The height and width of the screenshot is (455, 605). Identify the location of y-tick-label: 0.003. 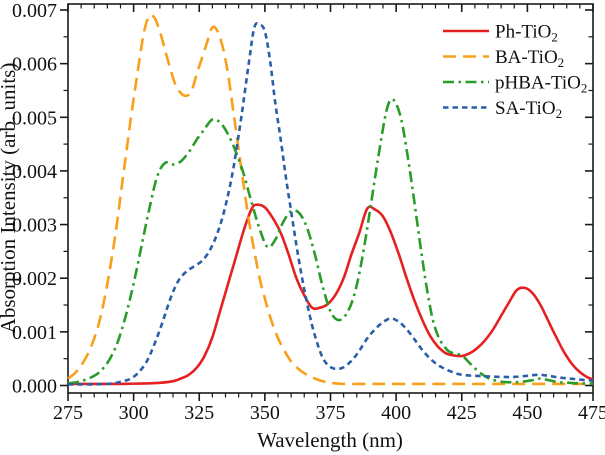
(34, 226).